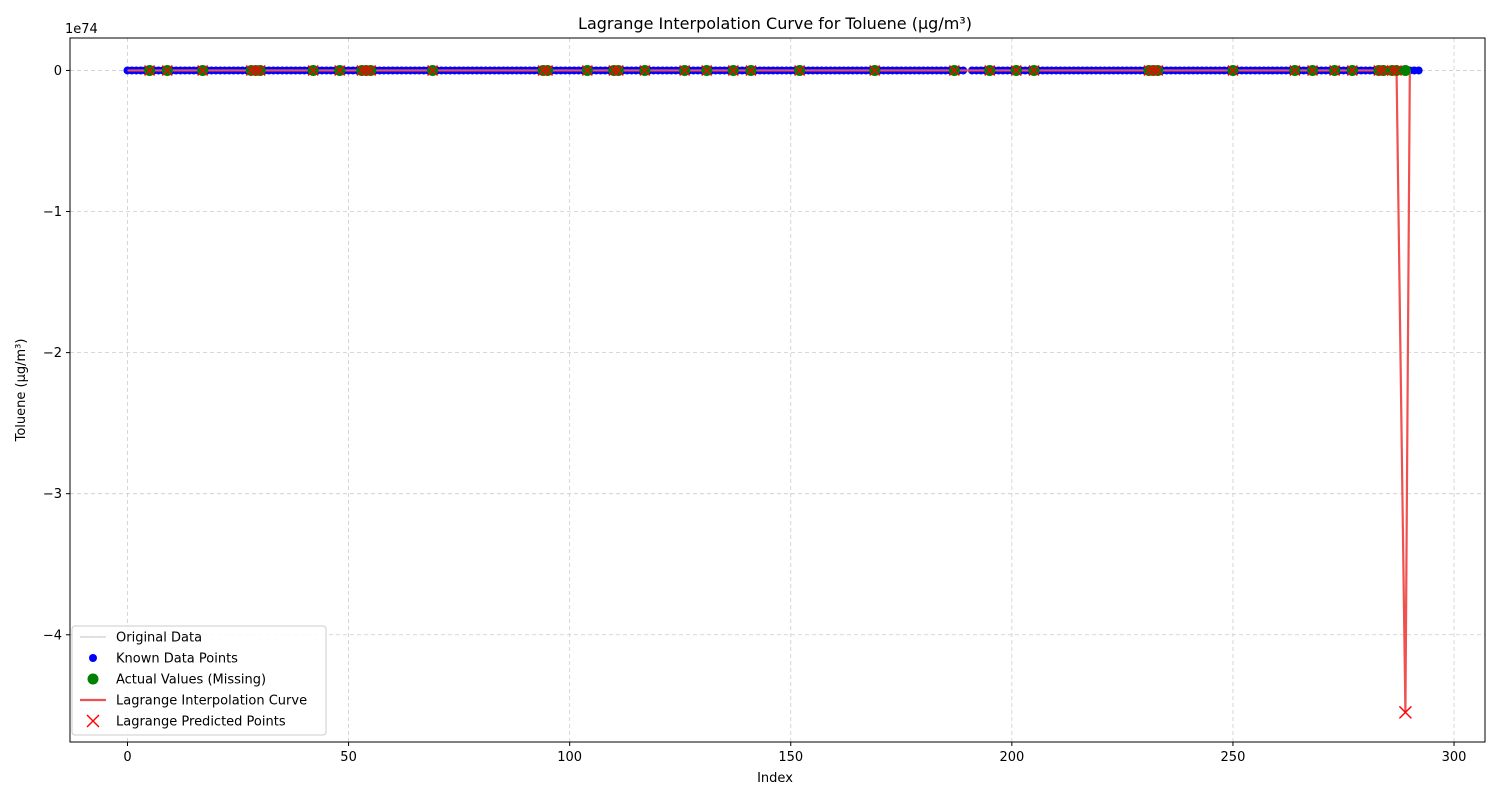 The height and width of the screenshot is (800, 1500). What do you see at coordinates (1011, 757) in the screenshot?
I see `x-tick-label: 200` at bounding box center [1011, 757].